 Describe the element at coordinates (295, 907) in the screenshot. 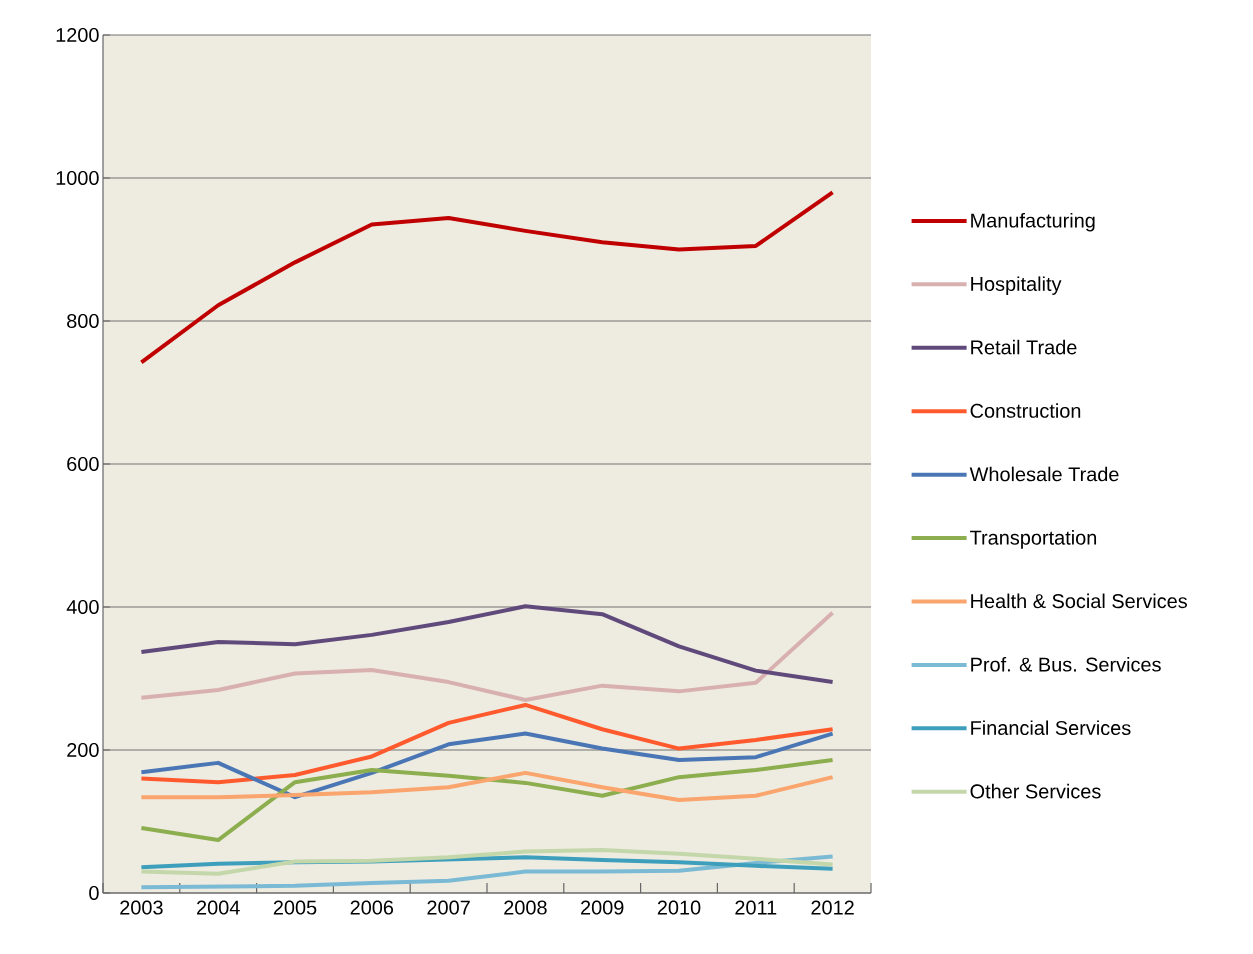

I see `x-tick-label: 2005` at that location.